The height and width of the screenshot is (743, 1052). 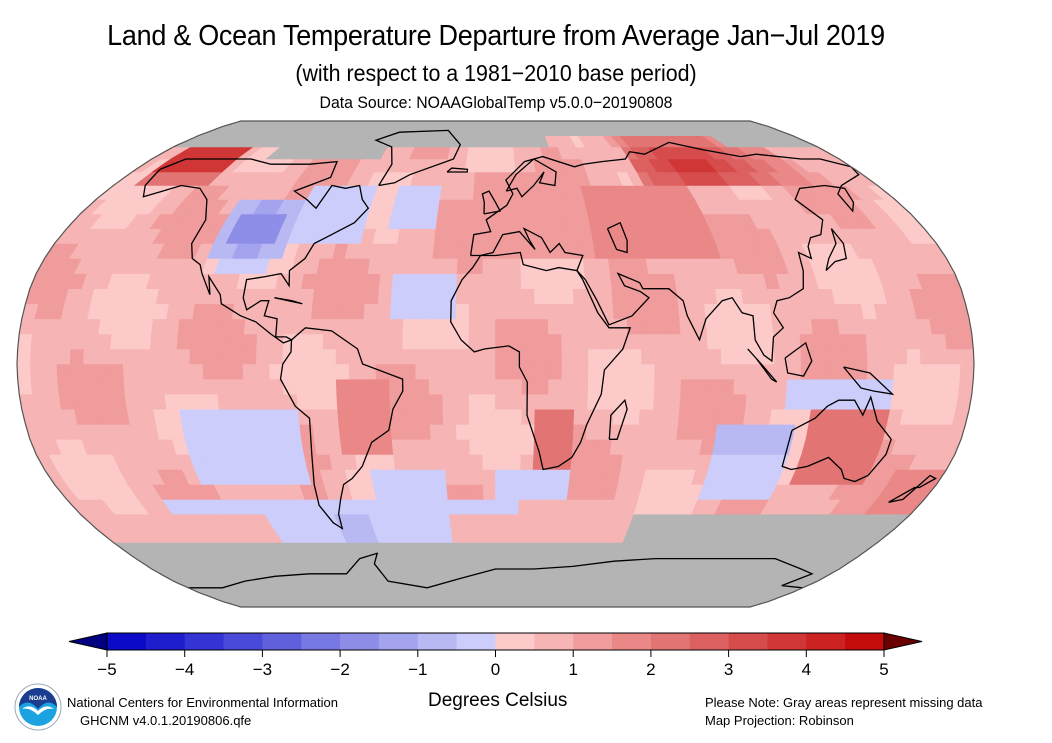 What do you see at coordinates (107, 669) in the screenshot?
I see `colorbar-tick-label: −5` at bounding box center [107, 669].